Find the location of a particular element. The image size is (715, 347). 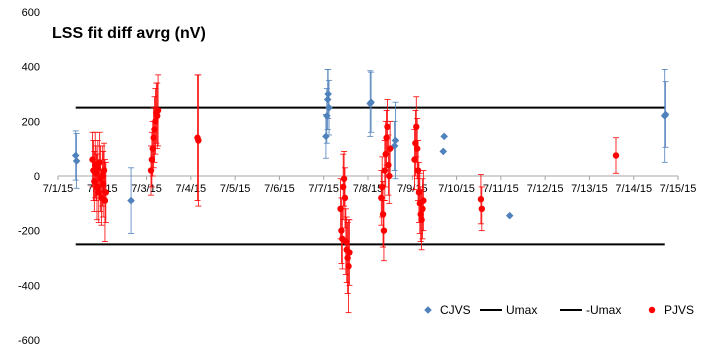

legend: CJVS Umax -Umax PJVS is located at coordinates (559, 310).